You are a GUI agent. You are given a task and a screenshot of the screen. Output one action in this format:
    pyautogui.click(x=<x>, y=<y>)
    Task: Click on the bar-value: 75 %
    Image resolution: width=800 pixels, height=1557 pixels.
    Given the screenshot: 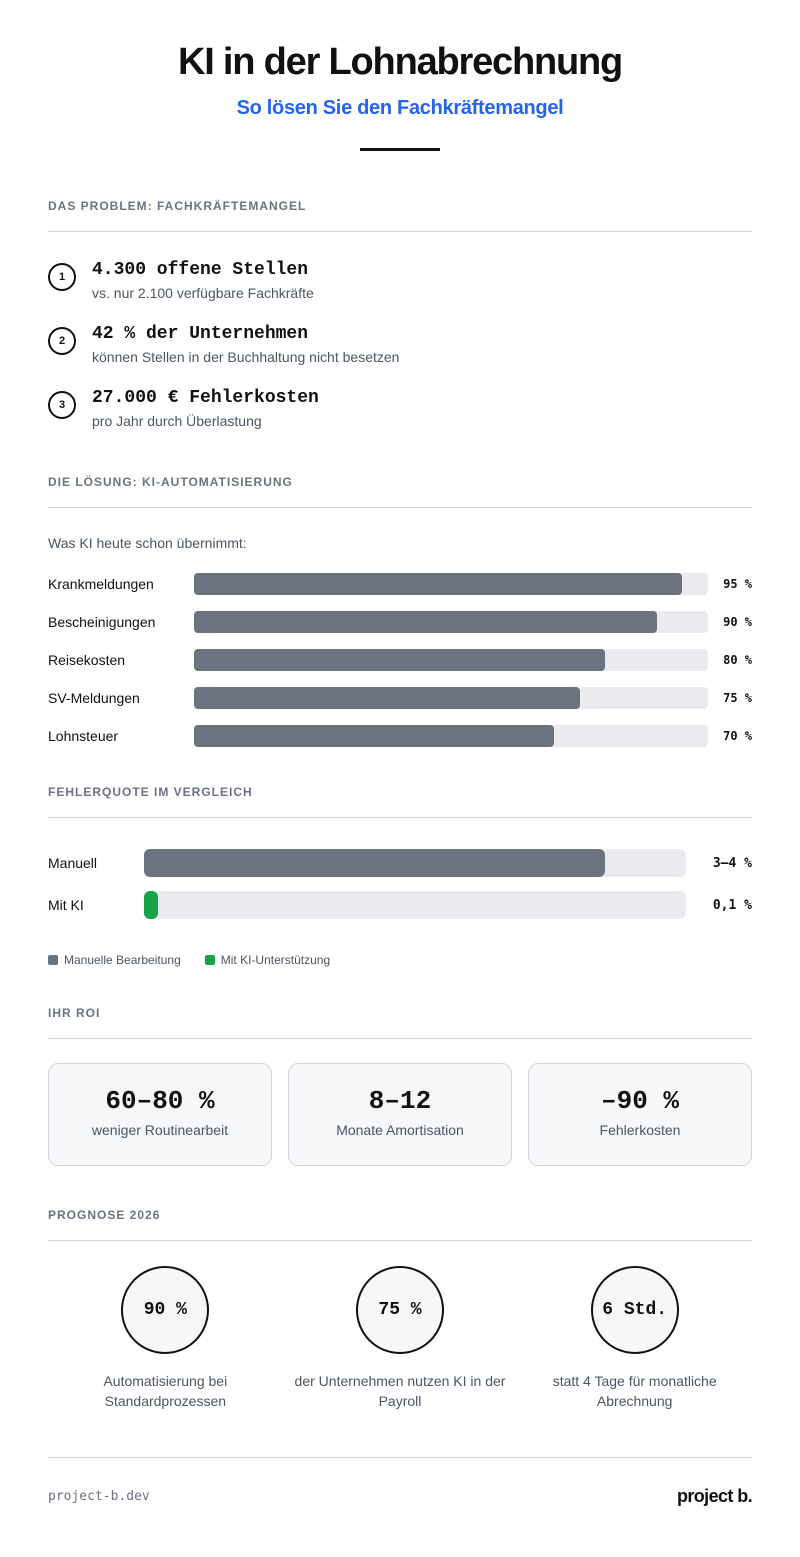 What is the action you would take?
    pyautogui.click(x=737, y=698)
    